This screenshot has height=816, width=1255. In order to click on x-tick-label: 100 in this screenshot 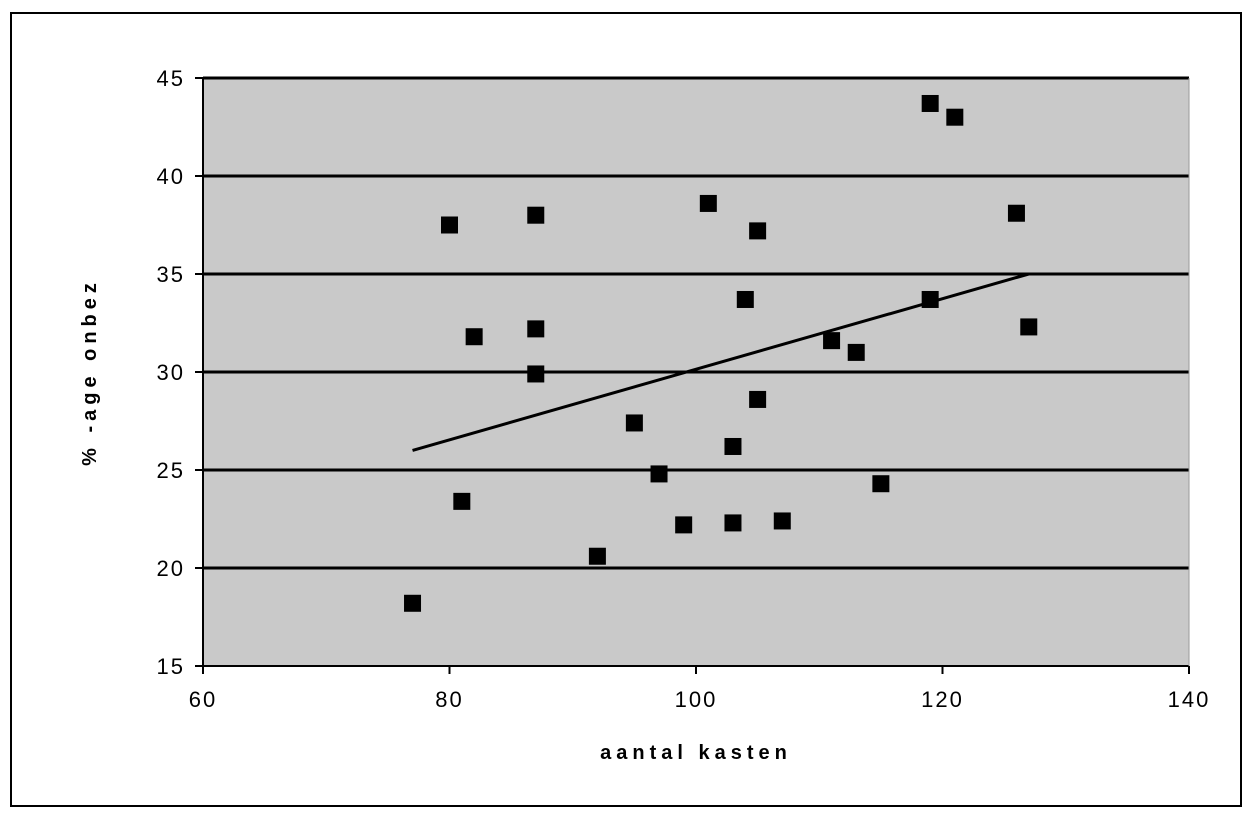, I will do `click(696, 699)`.